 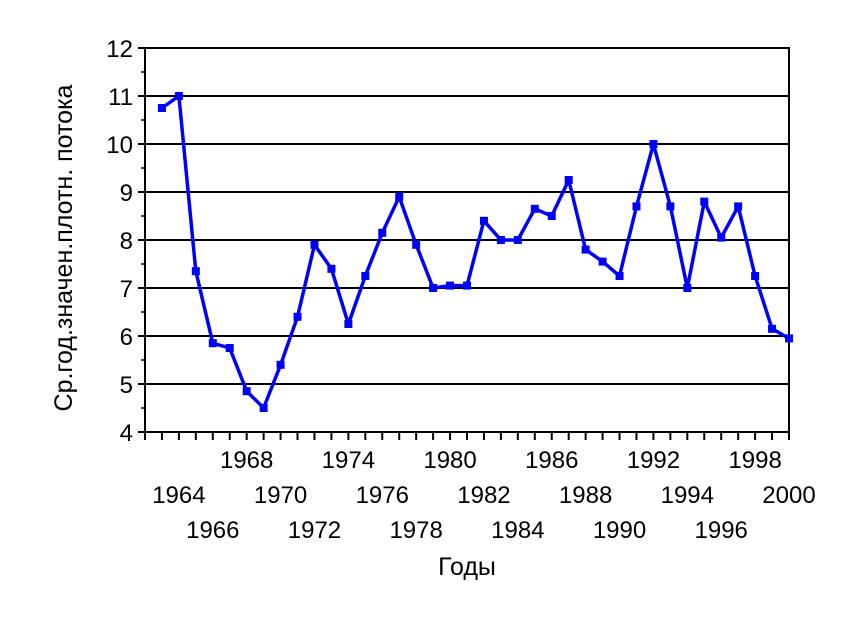 What do you see at coordinates (687, 495) in the screenshot?
I see `x-tick-label: 1994` at bounding box center [687, 495].